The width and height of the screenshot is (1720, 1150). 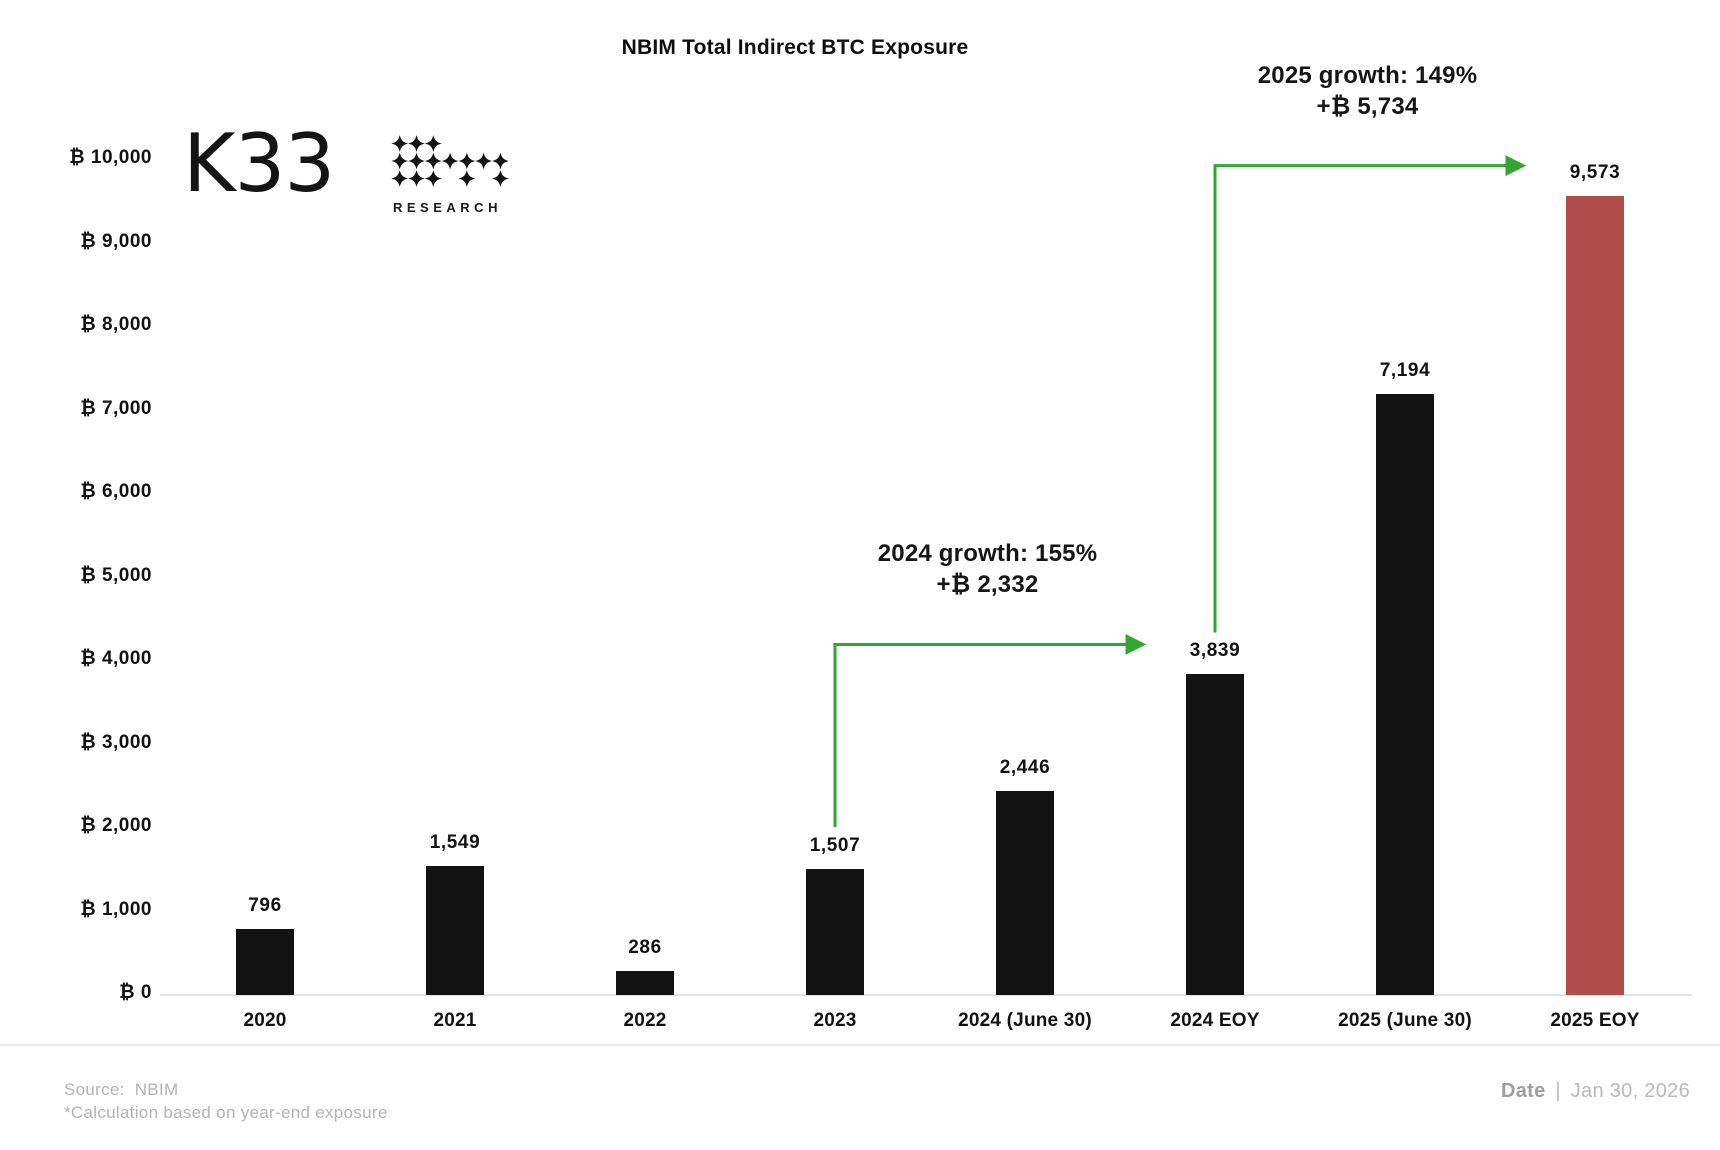 What do you see at coordinates (450, 161) in the screenshot?
I see `k33-stars-icon` at bounding box center [450, 161].